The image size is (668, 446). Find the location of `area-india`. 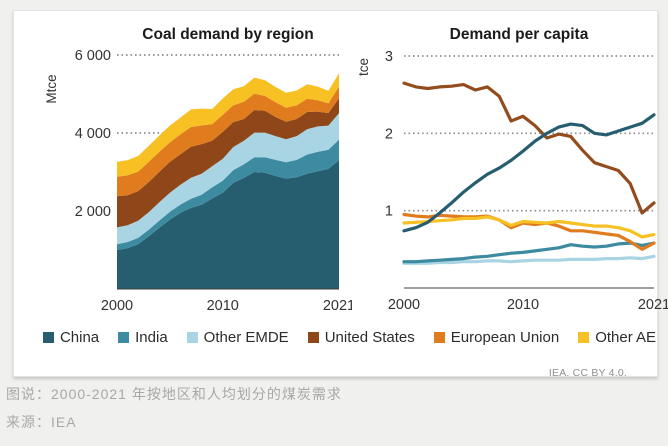

area-india is located at coordinates (228, 194).